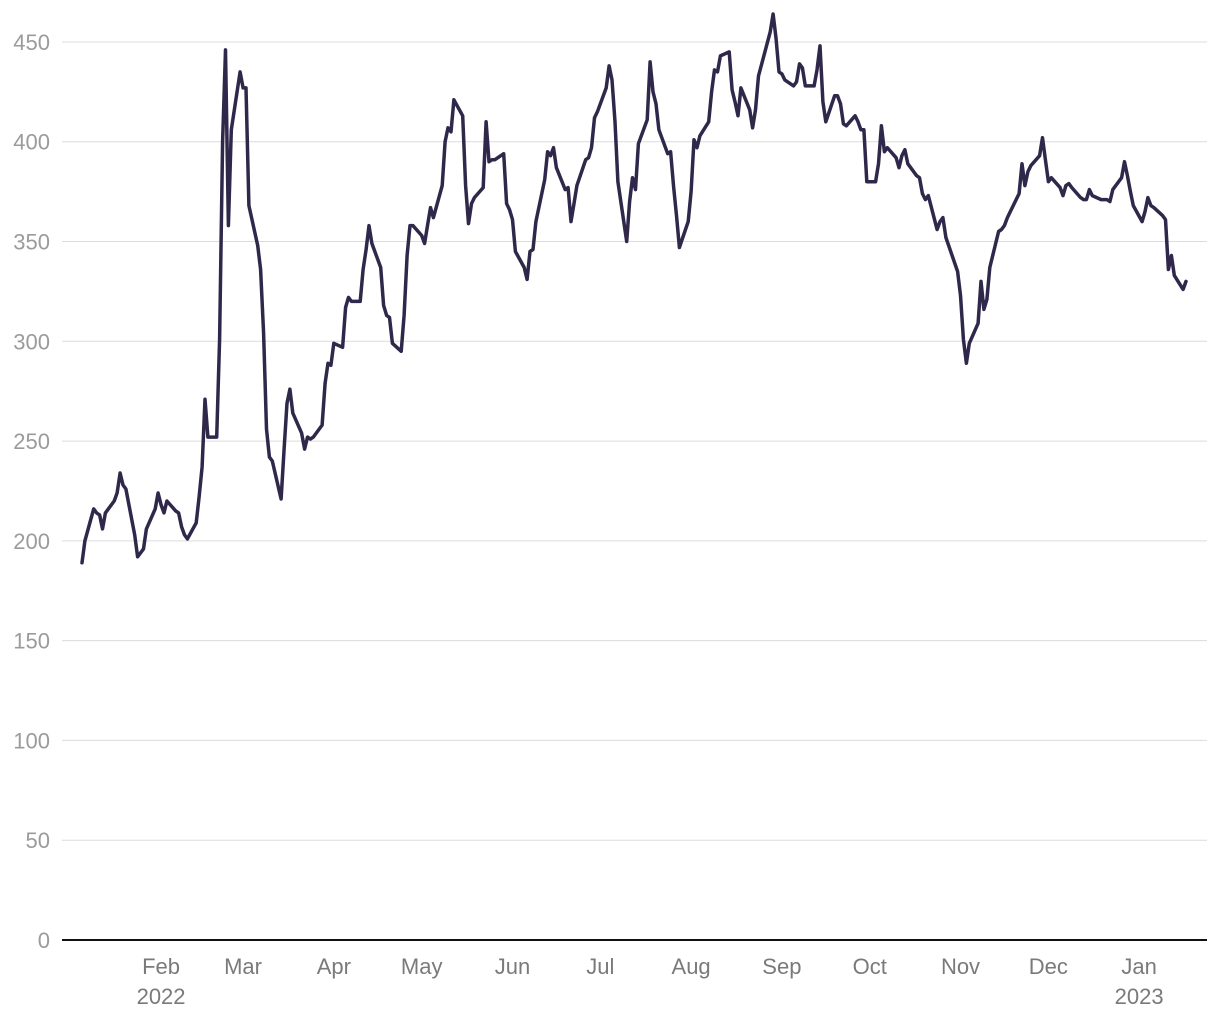 The image size is (1220, 1020). What do you see at coordinates (161, 966) in the screenshot?
I see `x-tick-label: Feb` at bounding box center [161, 966].